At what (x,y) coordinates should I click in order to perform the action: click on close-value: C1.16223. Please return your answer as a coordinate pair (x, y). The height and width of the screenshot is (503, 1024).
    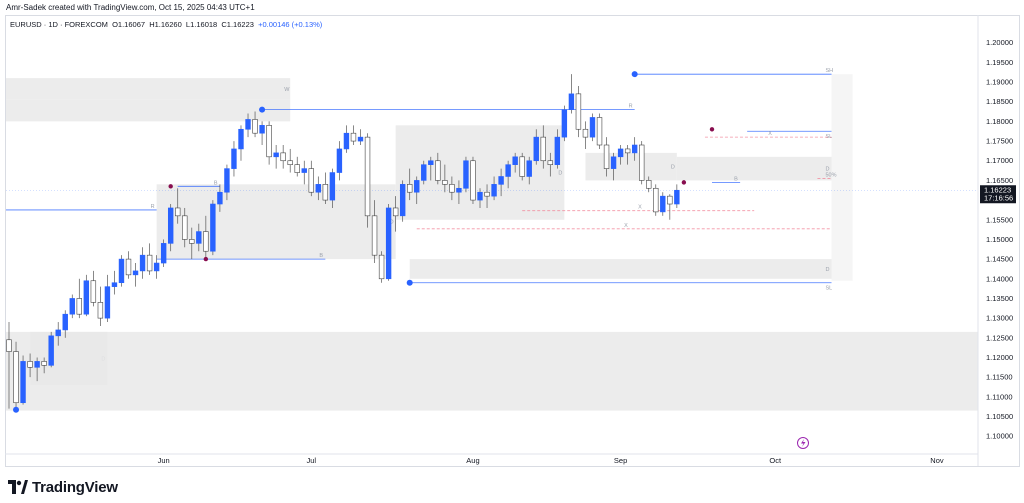
    Looking at the image, I should click on (237, 24).